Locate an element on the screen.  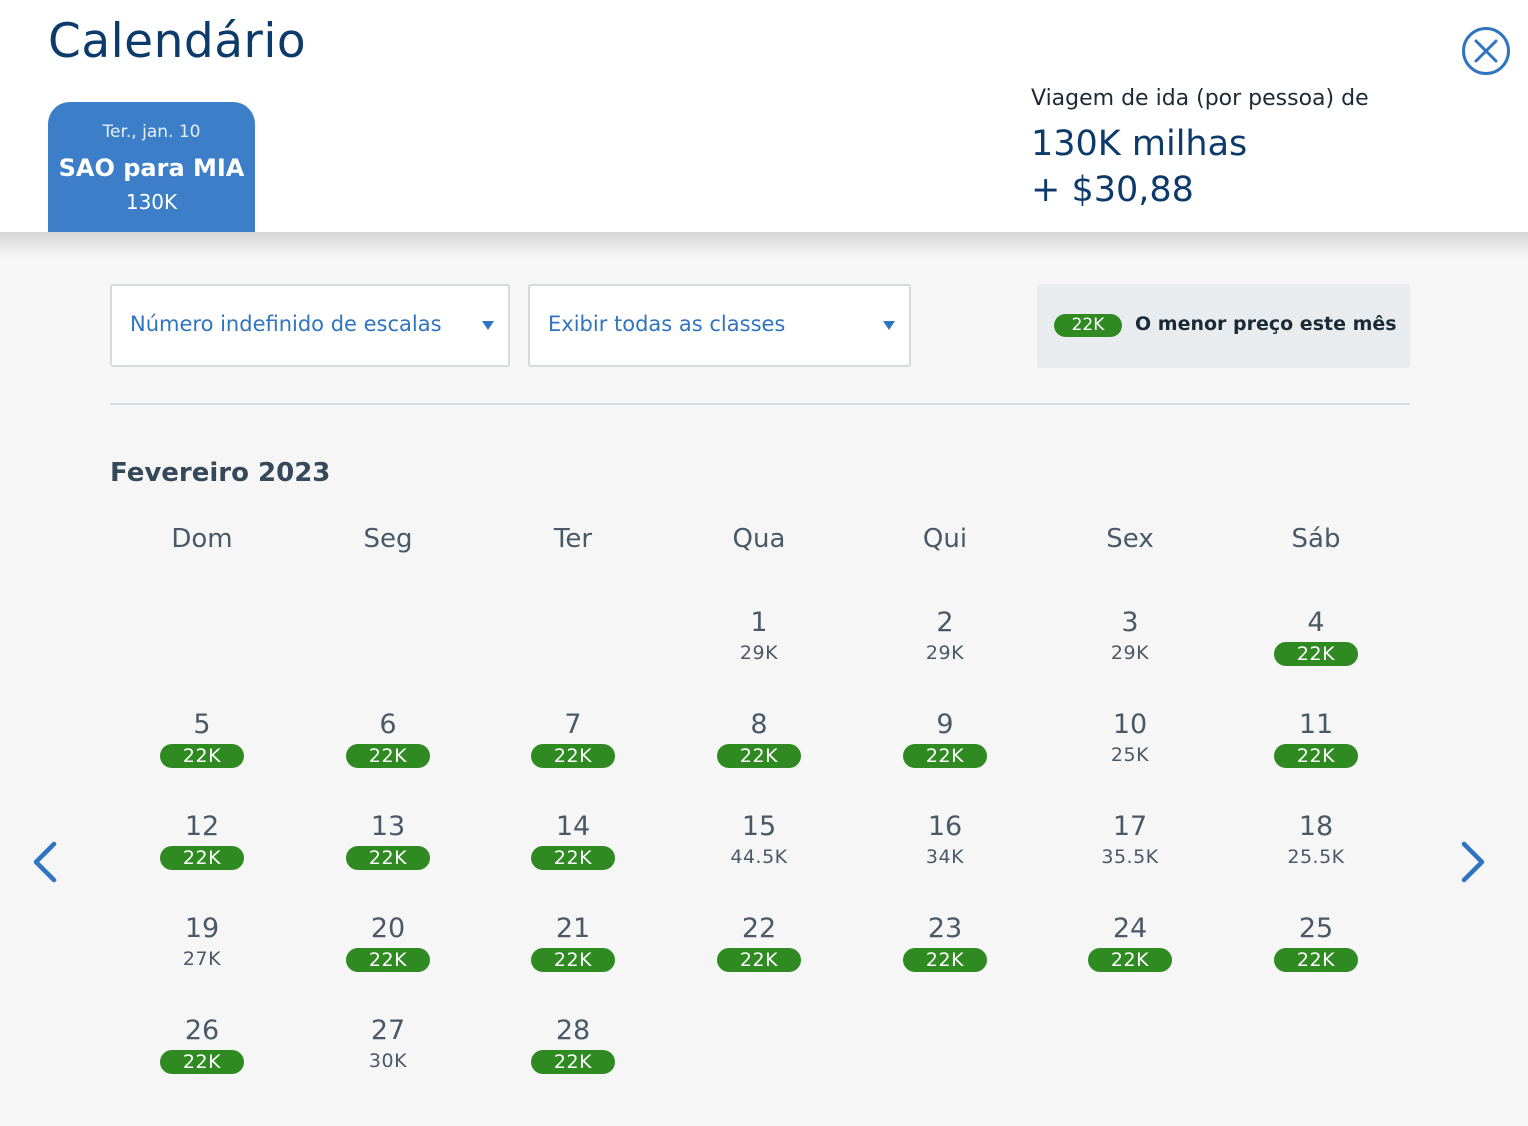
calendar-day: 5 22K is located at coordinates (202, 738).